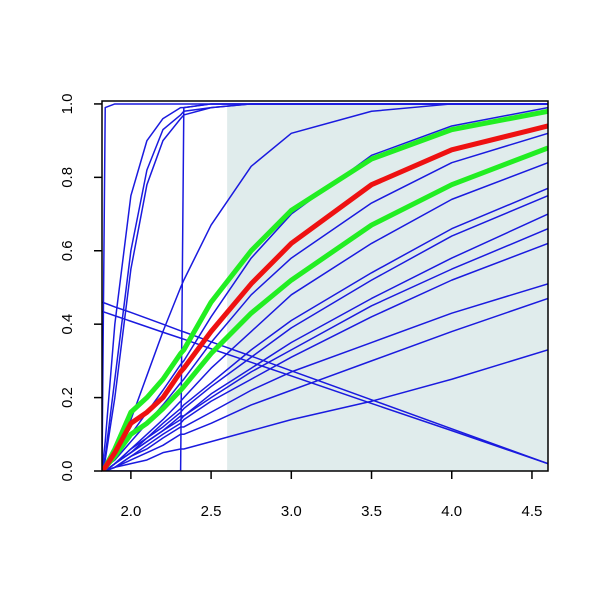 The image size is (600, 600). I want to click on y-tick-label: 0.0, so click(67, 471).